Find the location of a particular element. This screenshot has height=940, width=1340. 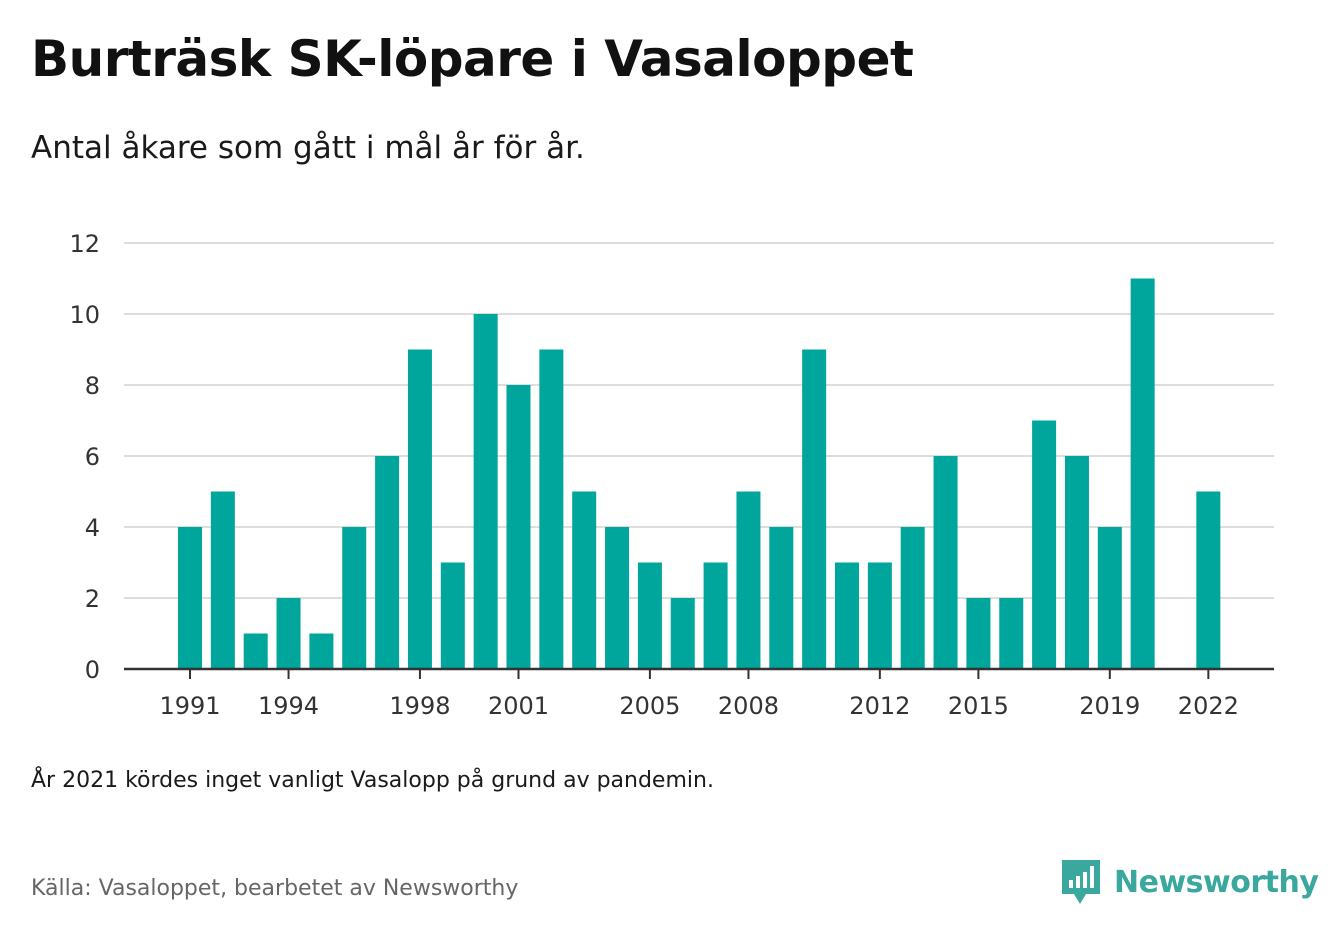

bar-2017 is located at coordinates (1044, 544).